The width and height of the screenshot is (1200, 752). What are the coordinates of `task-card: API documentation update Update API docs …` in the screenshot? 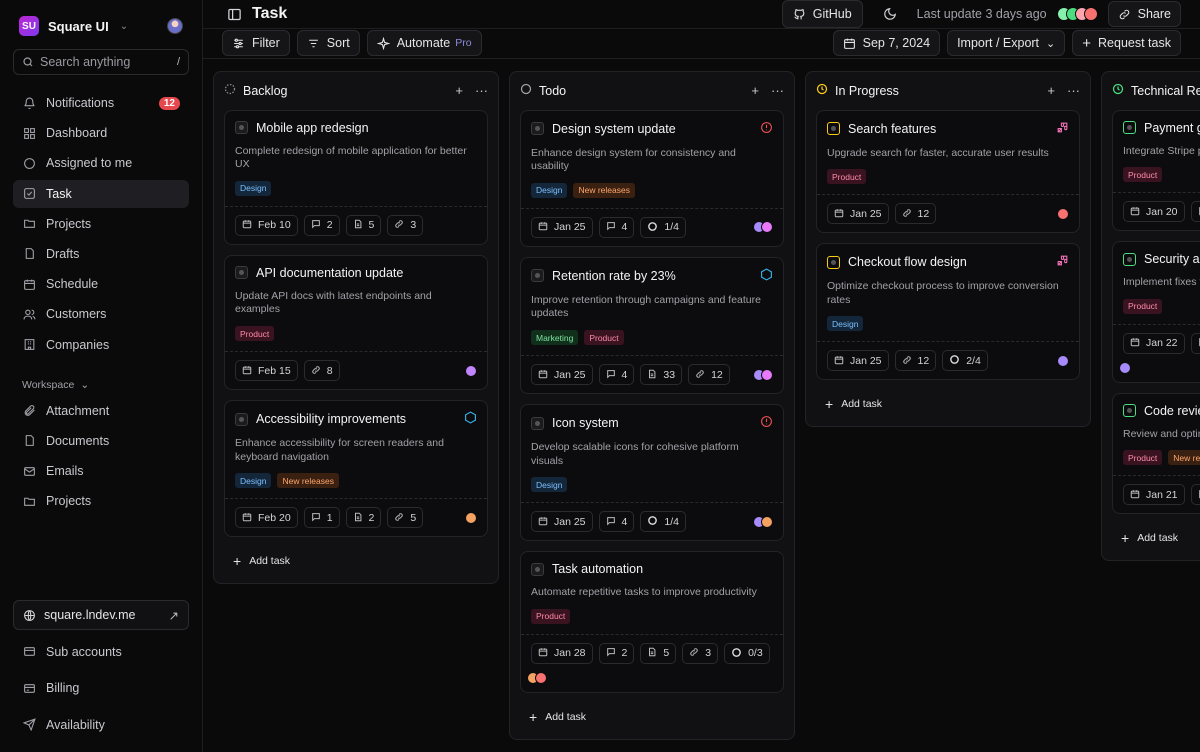 It's located at (356, 322).